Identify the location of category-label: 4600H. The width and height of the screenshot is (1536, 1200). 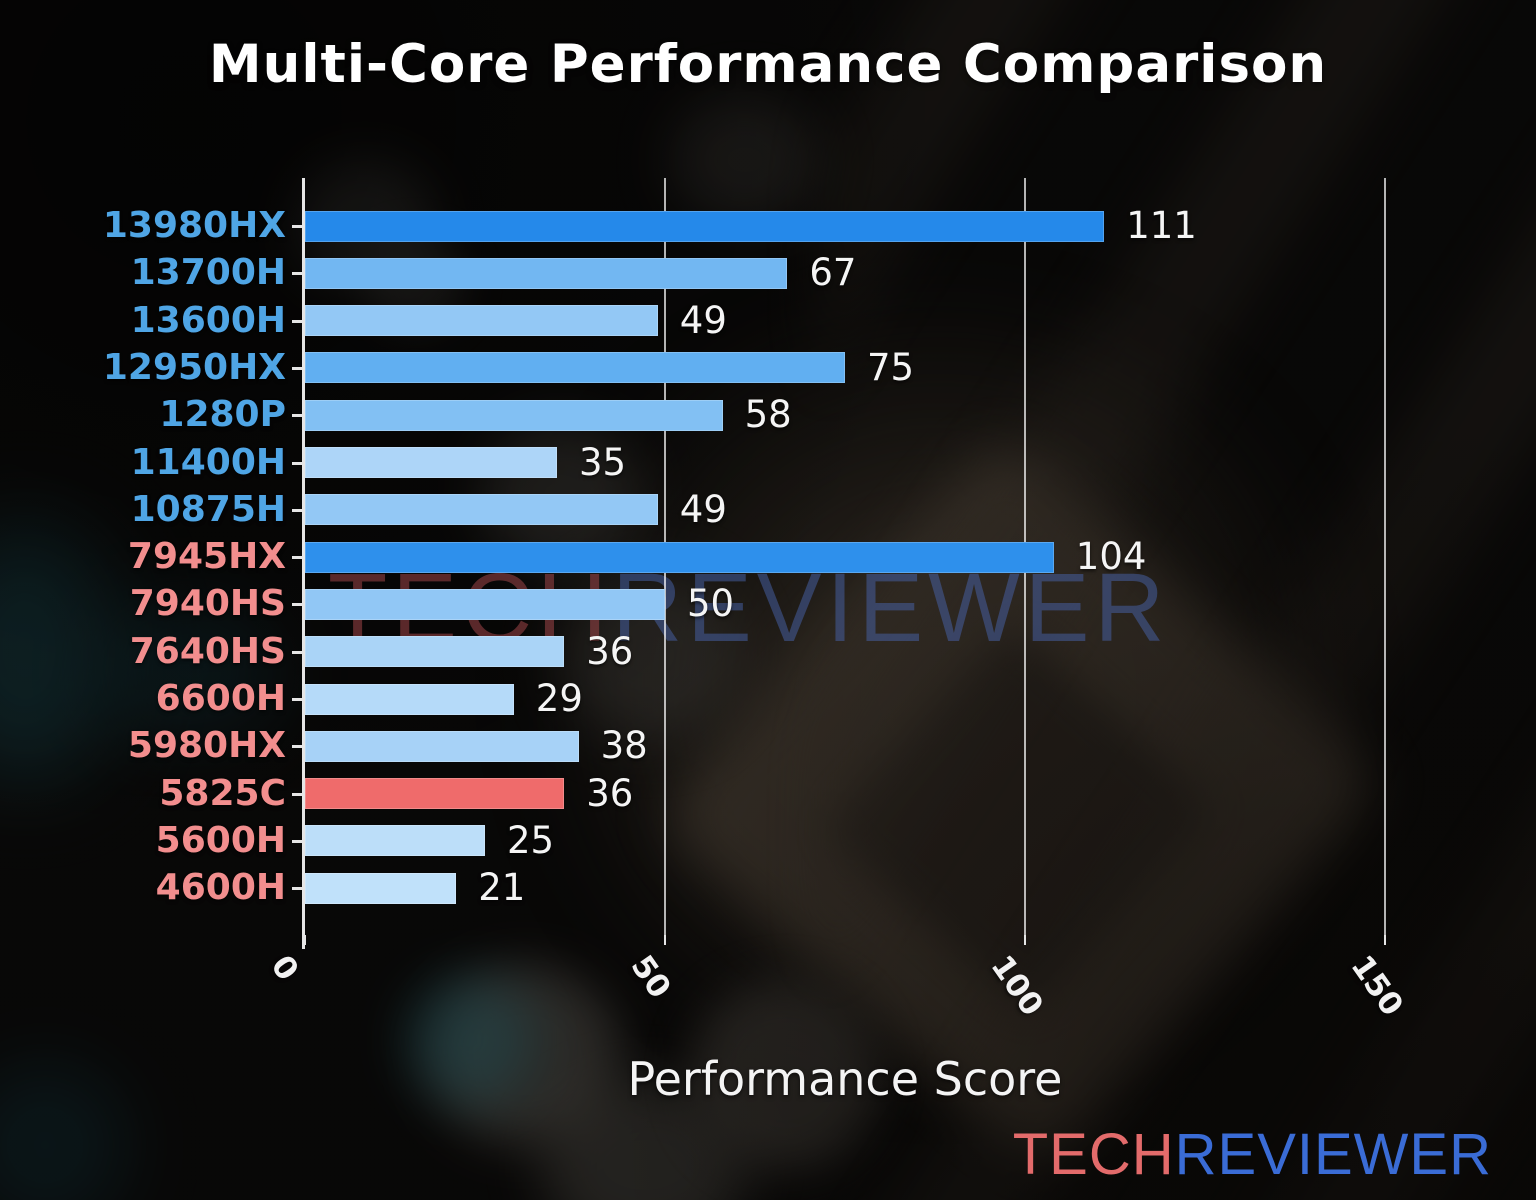
(220, 888).